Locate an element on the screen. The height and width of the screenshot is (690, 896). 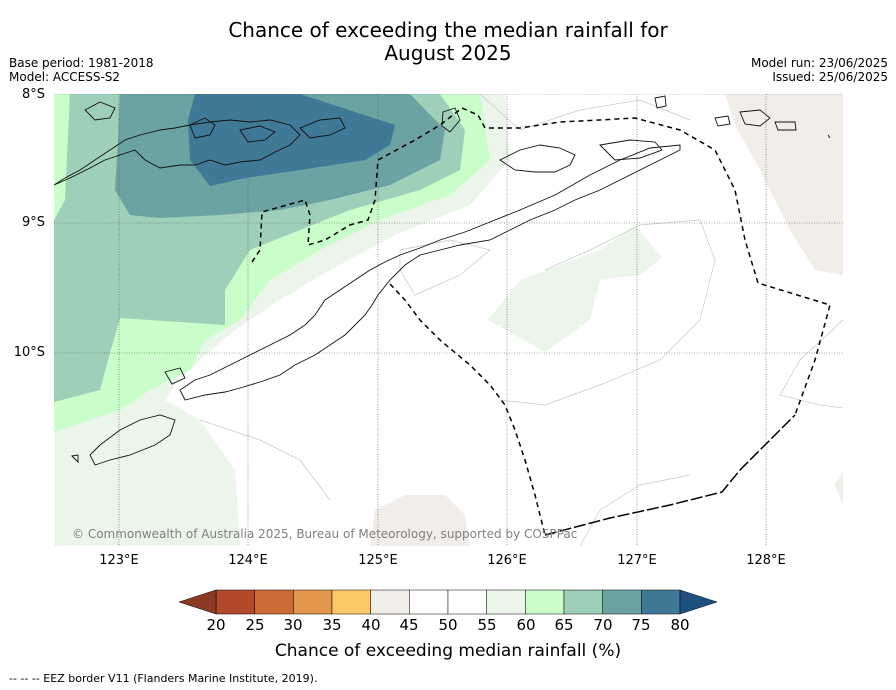
lon-label-124e: 124°E is located at coordinates (248, 560).